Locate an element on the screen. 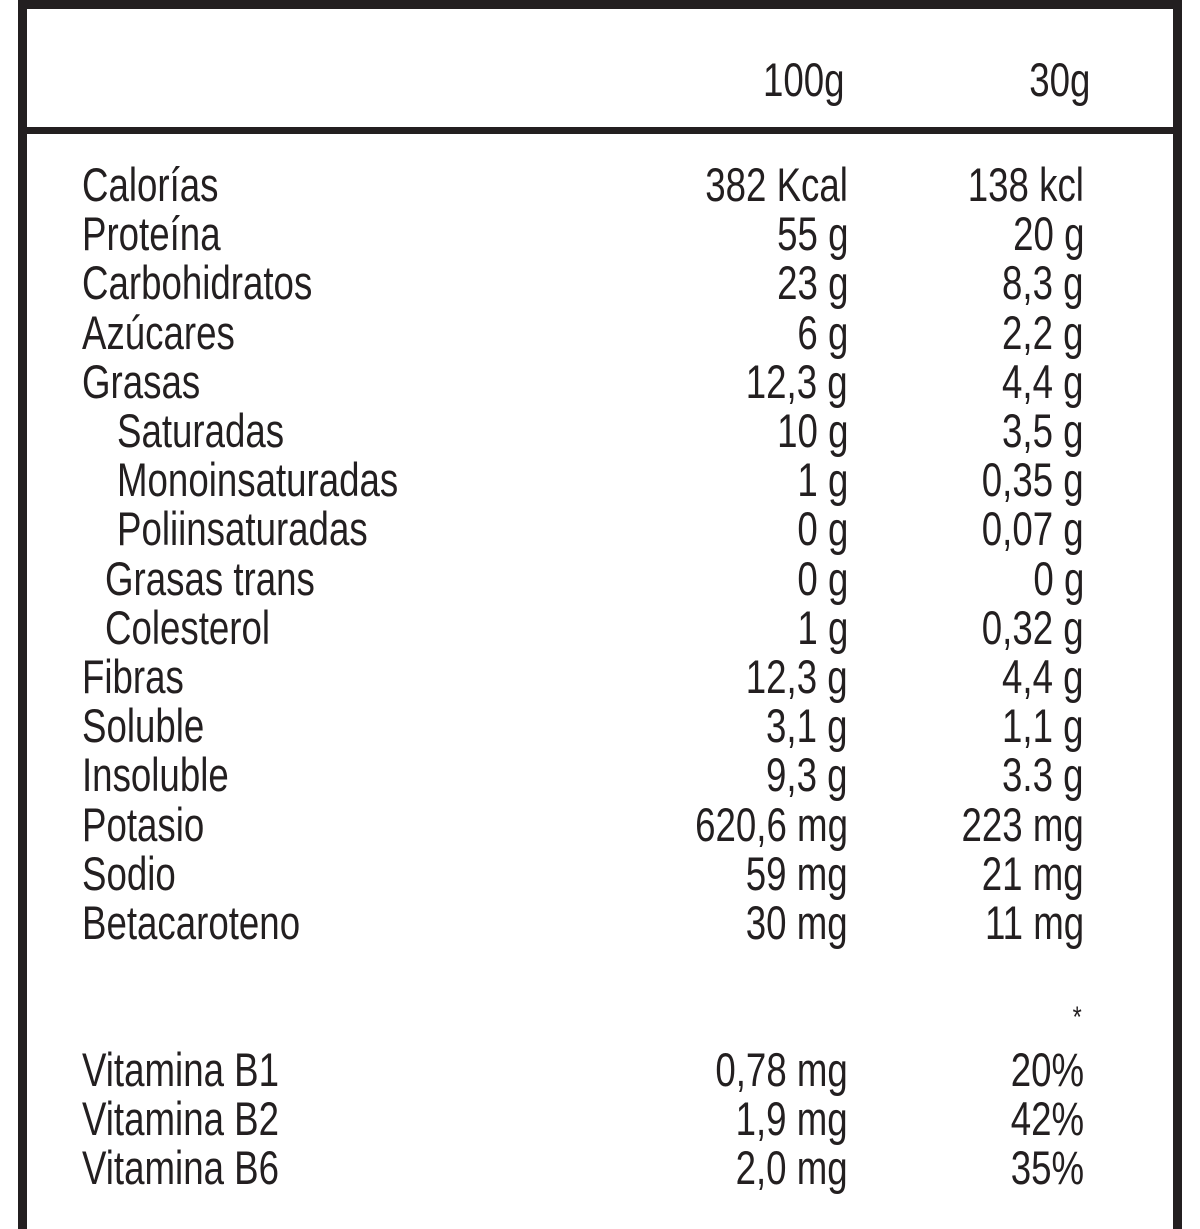 The height and width of the screenshot is (1229, 1200). vitamin-100g: 1,9 mg is located at coordinates (791, 1118).